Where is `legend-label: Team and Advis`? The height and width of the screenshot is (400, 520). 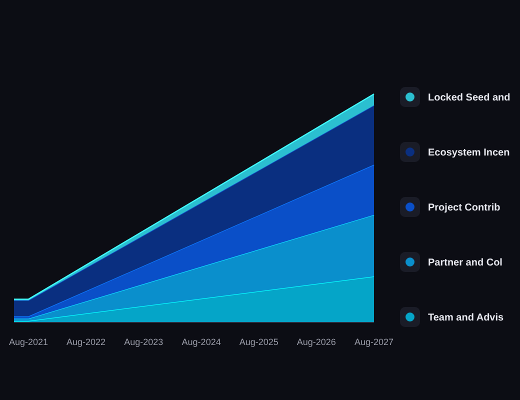
legend-label: Team and Advis is located at coordinates (466, 318).